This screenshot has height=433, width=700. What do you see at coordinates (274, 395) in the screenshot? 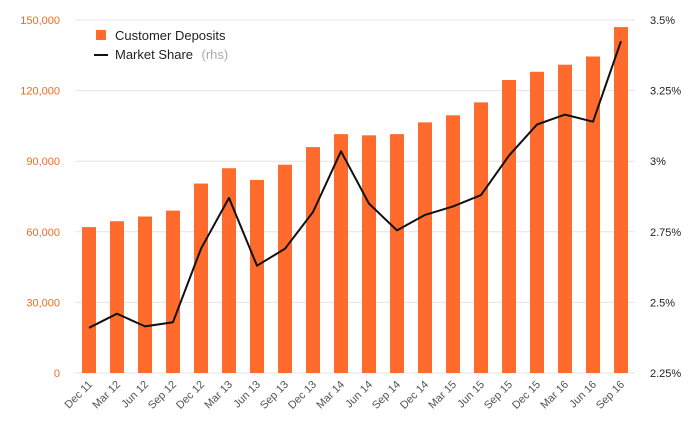
I see `x-axis-tick-label: Sep 13` at bounding box center [274, 395].